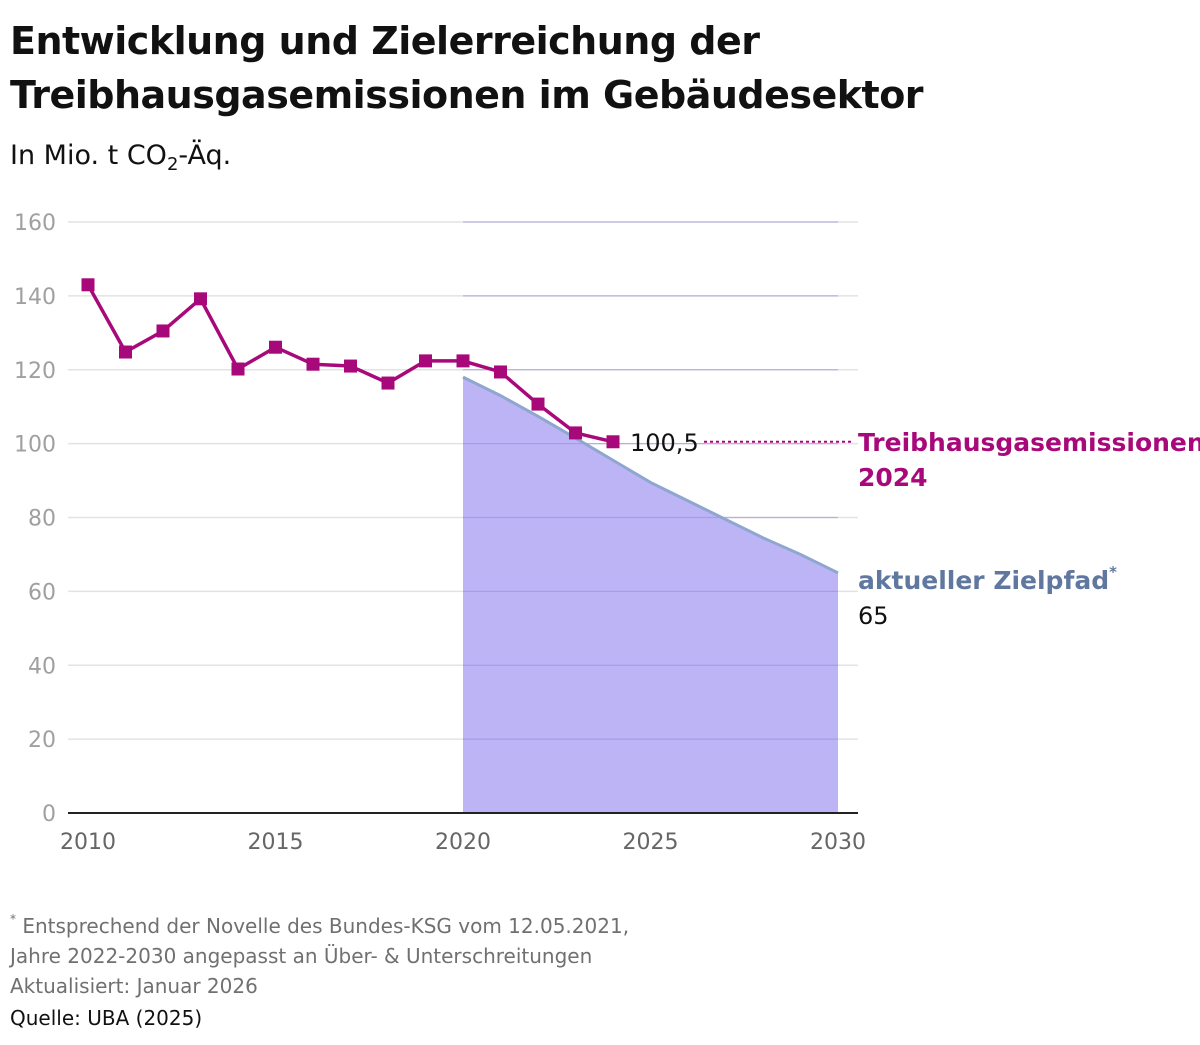 This screenshot has width=1200, height=1045. What do you see at coordinates (88, 155) in the screenshot?
I see `subtitle-prefix: In Mio. t CO` at bounding box center [88, 155].